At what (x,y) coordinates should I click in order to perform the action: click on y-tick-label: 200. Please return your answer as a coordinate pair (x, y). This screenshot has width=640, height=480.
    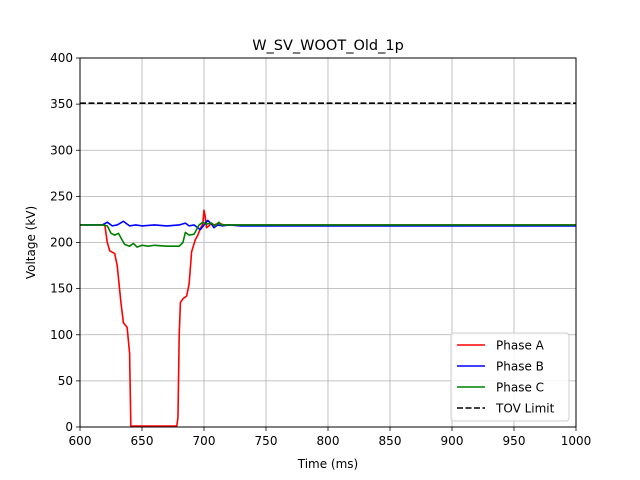
    Looking at the image, I should click on (61, 243).